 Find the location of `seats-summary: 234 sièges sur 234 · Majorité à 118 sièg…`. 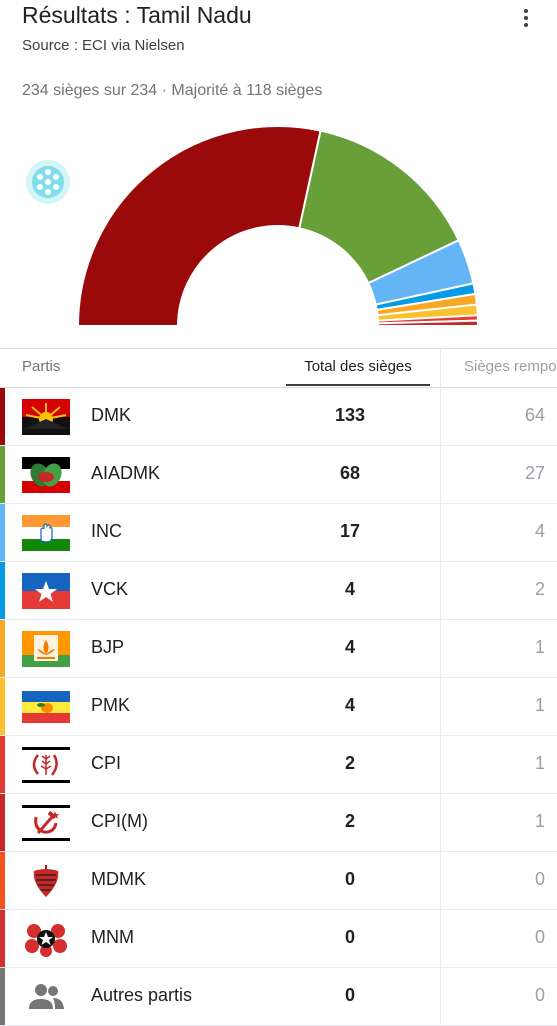

seats-summary: 234 sièges sur 234 · Majorité à 118 sièg… is located at coordinates (172, 90).